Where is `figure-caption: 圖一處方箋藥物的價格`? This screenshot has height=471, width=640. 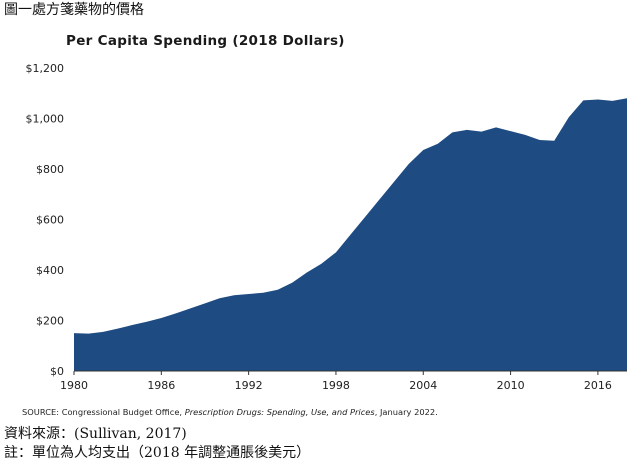
figure-caption: 圖一處方箋藥物的價格 is located at coordinates (74, 10).